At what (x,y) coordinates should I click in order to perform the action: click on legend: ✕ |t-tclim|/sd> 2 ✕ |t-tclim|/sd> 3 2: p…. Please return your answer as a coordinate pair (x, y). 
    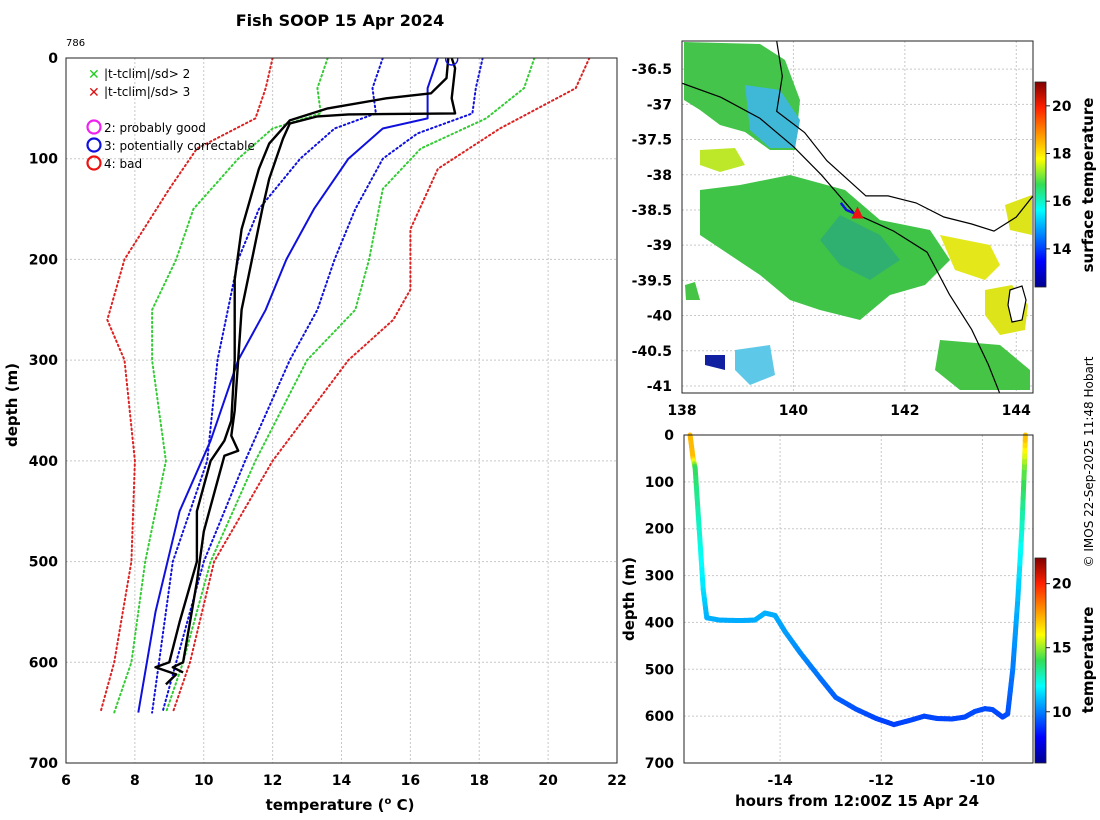
    Looking at the image, I should click on (170, 119).